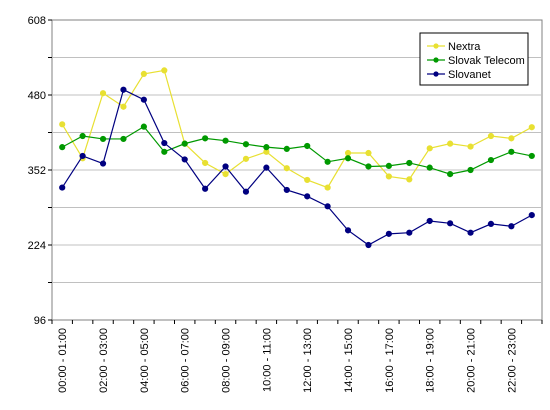  Describe the element at coordinates (104, 360) in the screenshot. I see `x-tick-label: 02:00 - 03:00` at that location.